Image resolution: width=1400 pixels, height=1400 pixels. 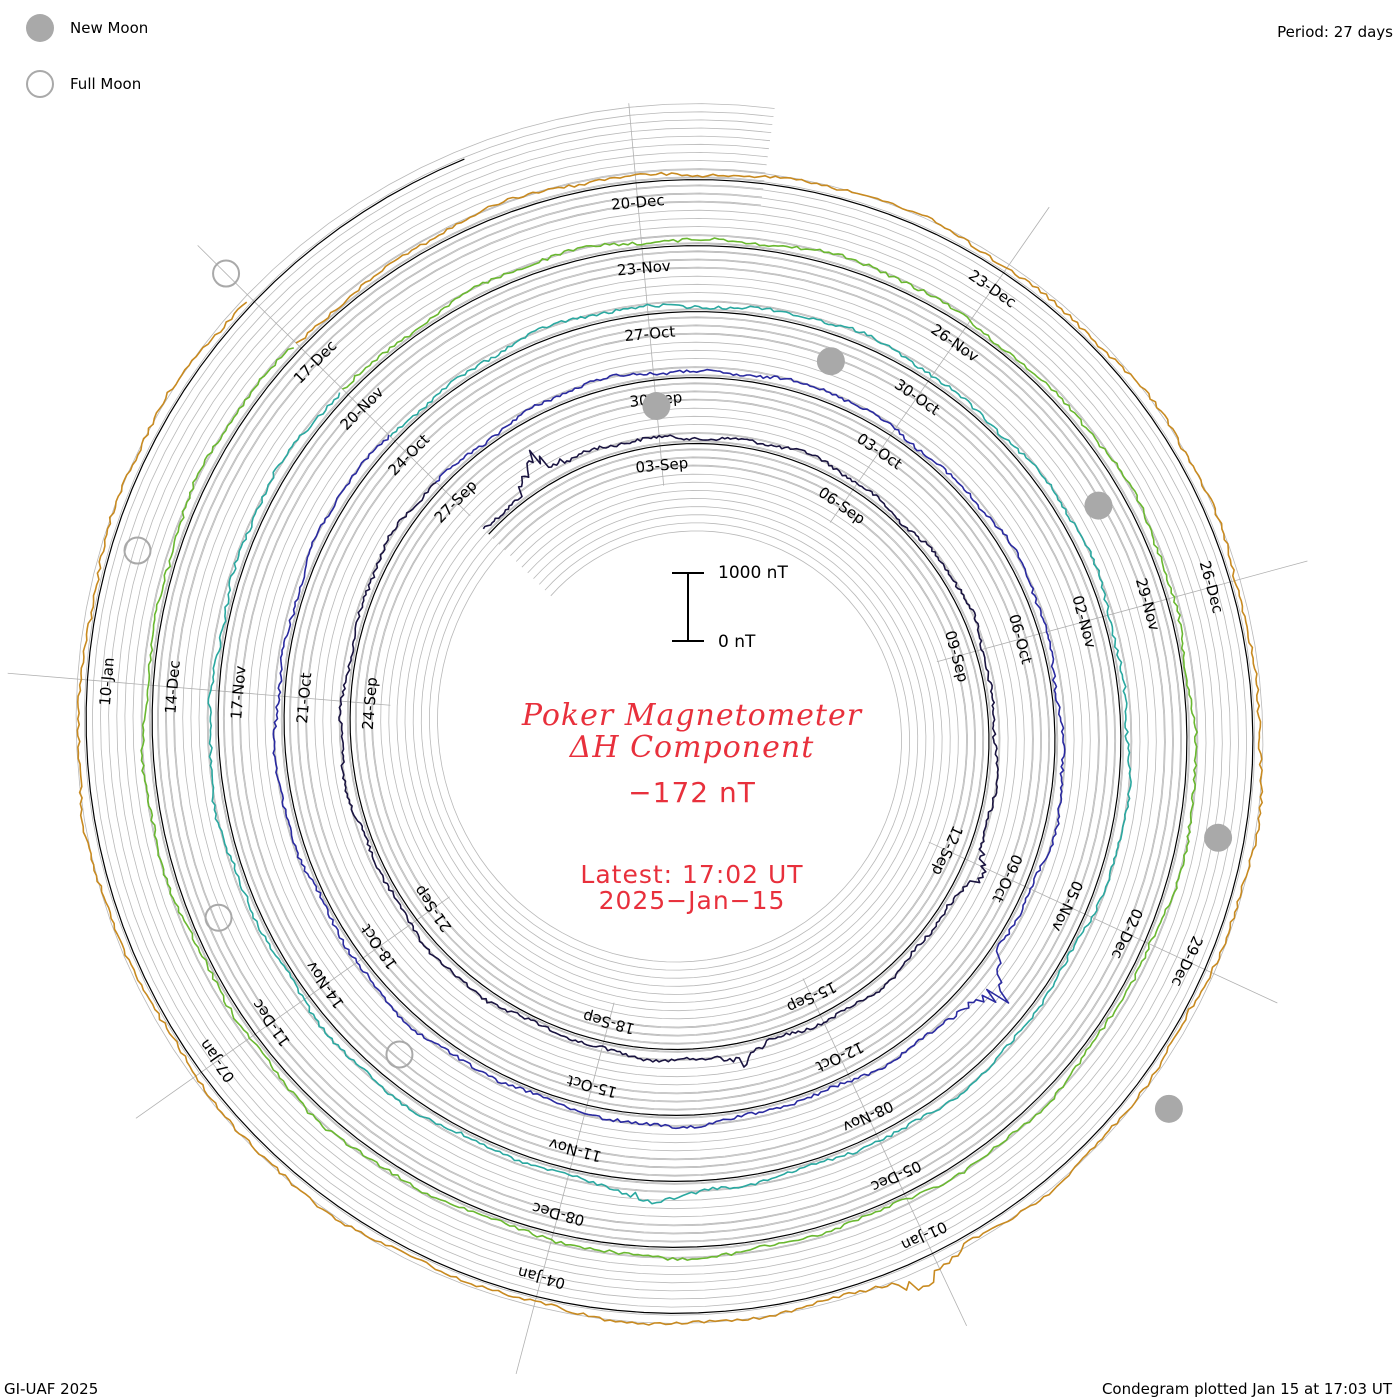 I want to click on latest-time: Latest: 17:02 UT, so click(x=692, y=874).